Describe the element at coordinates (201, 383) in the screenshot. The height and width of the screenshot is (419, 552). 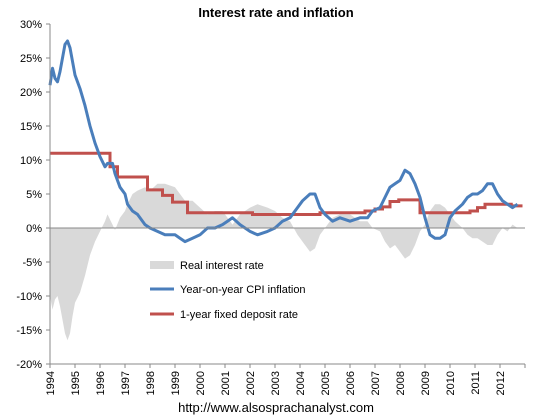
I see `x-tick-label: 2000` at that location.